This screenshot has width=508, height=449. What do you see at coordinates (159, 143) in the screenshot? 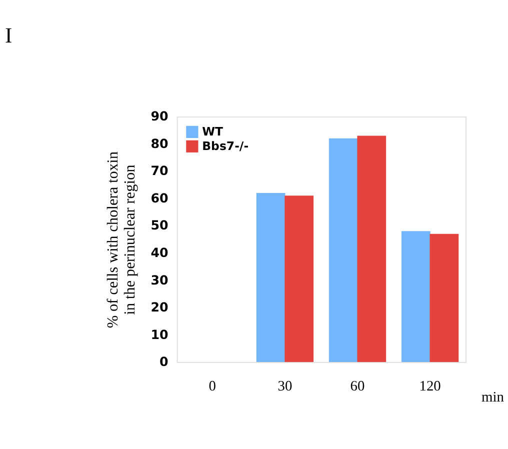
I see `y-tick-label: 80` at bounding box center [159, 143].